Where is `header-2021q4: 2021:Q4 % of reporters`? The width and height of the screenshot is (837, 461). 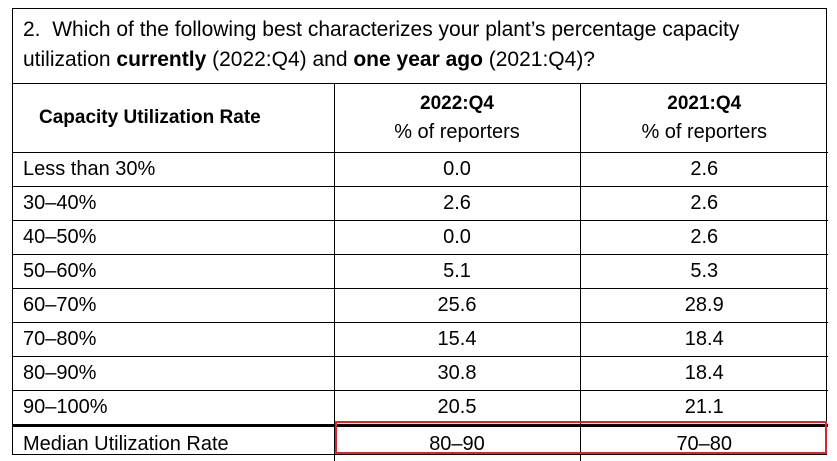
header-2021q4: 2021:Q4 % of reporters is located at coordinates (704, 118).